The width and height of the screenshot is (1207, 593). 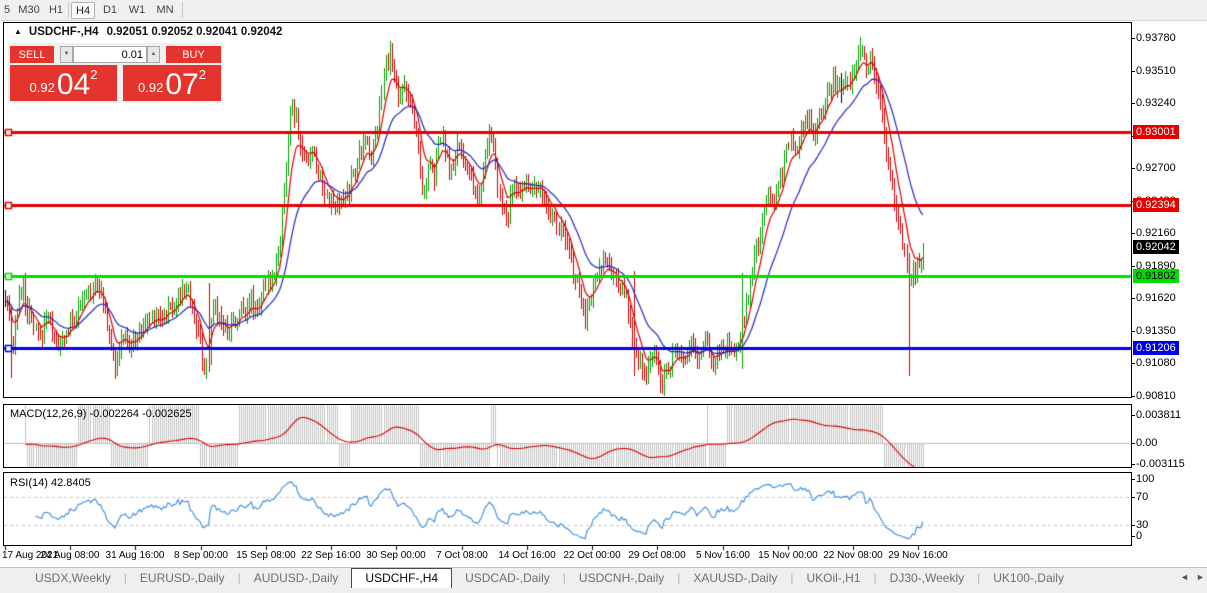 What do you see at coordinates (1153, 71) in the screenshot?
I see `price-axis-tick: 0.93510` at bounding box center [1153, 71].